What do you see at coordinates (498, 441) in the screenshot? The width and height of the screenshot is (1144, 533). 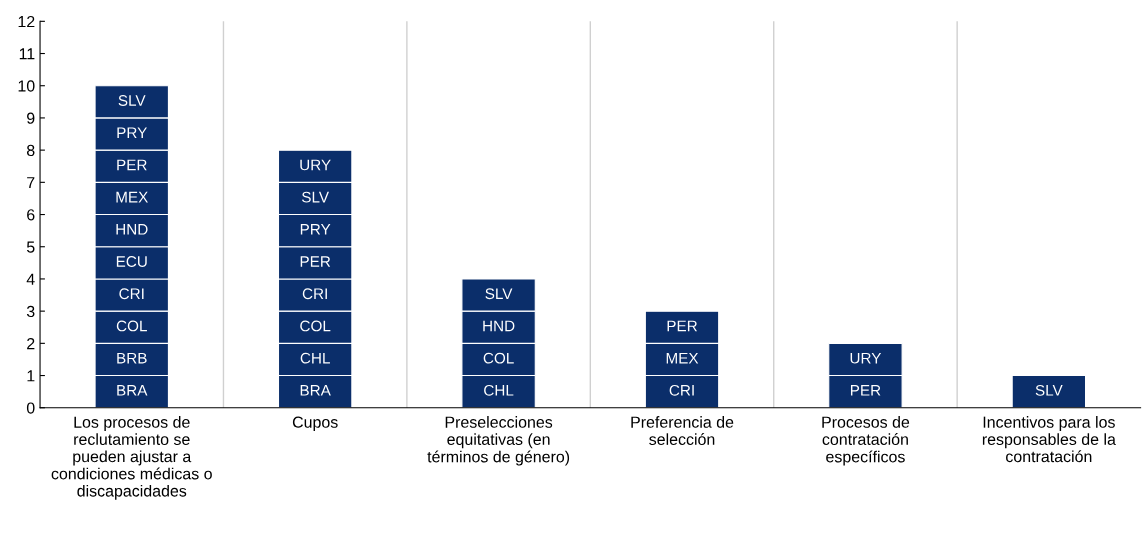 I see `x-tick-label: Preselecciones equitativas (en términos de género)` at bounding box center [498, 441].